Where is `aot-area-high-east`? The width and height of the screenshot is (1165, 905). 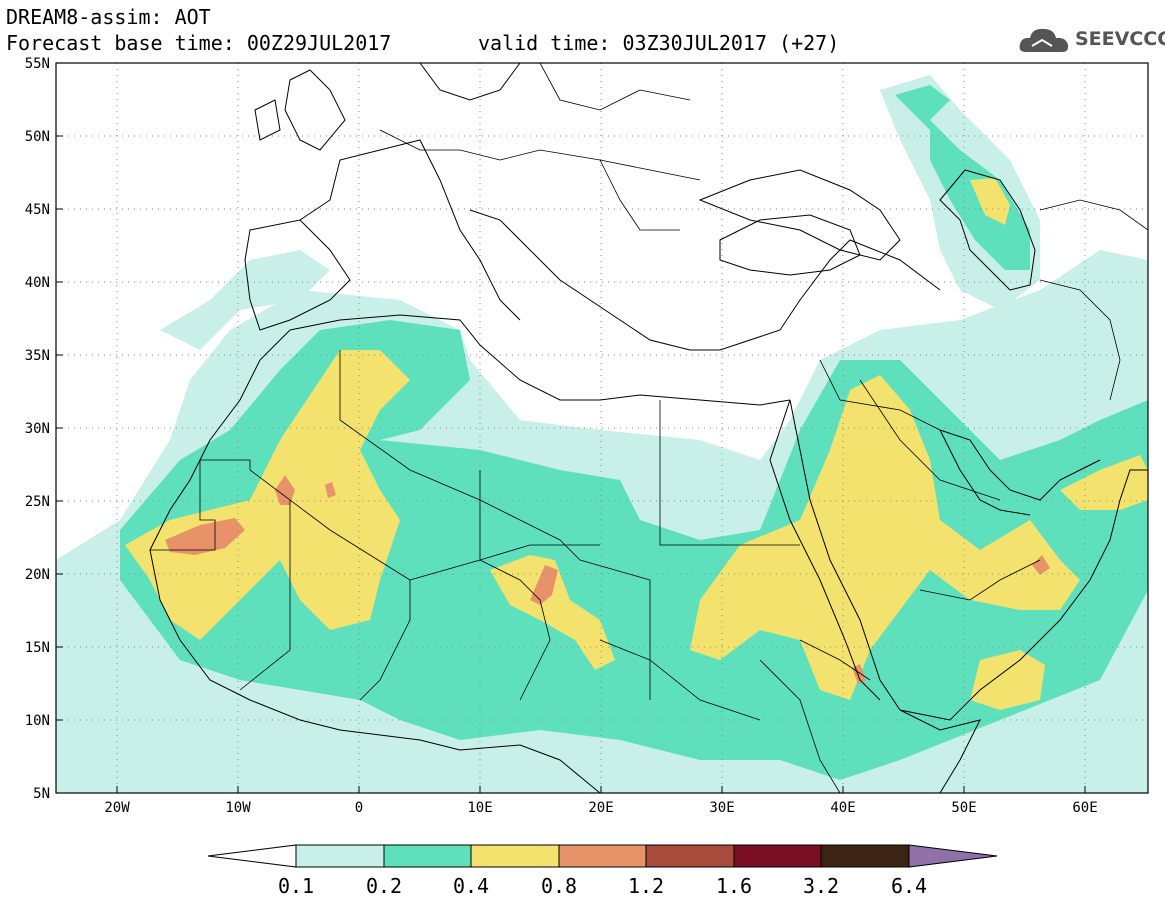 aot-area-high-east is located at coordinates (885, 537).